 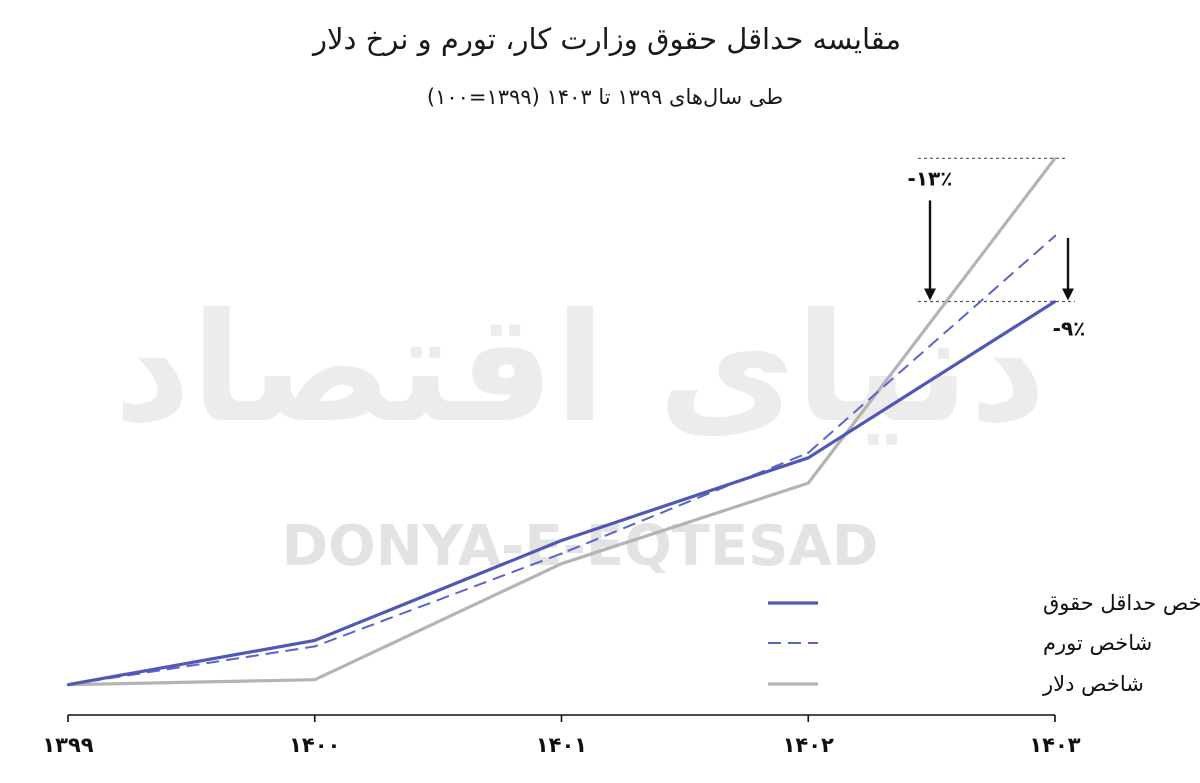 What do you see at coordinates (808, 745) in the screenshot?
I see `x-tick-label: ۱۴۰۲` at bounding box center [808, 745].